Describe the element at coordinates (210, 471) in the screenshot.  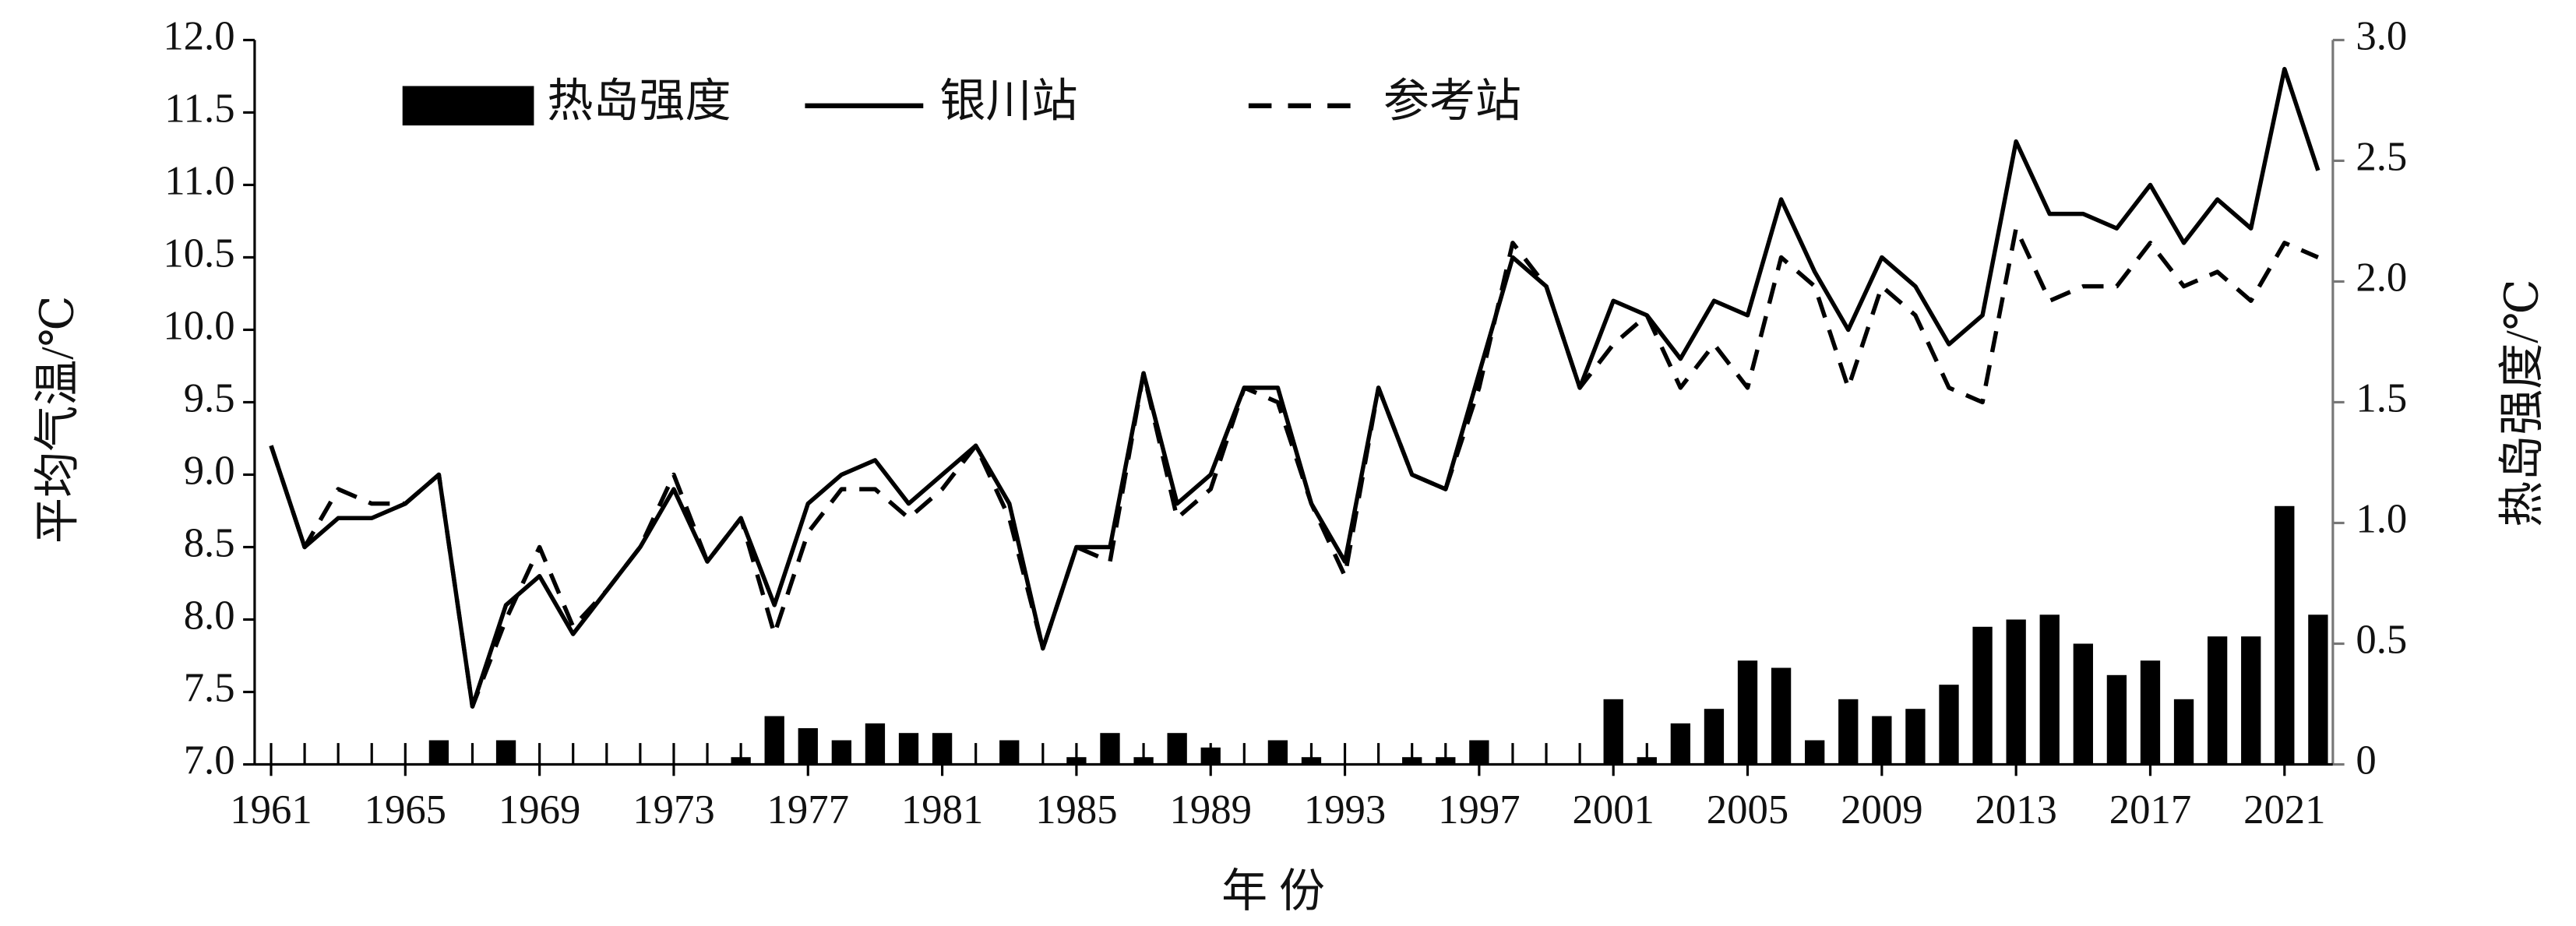
I see `y-tick-label: 9.0` at that location.